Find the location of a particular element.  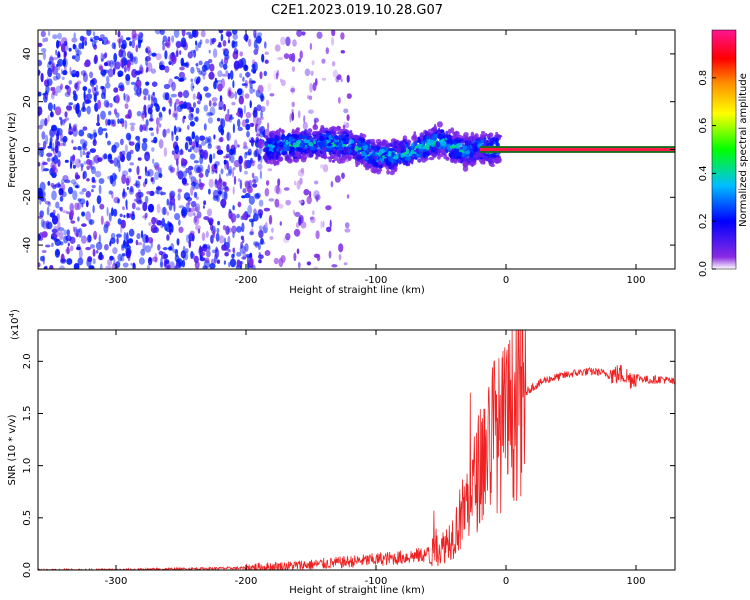

x-tick-label: 0 is located at coordinates (506, 280).